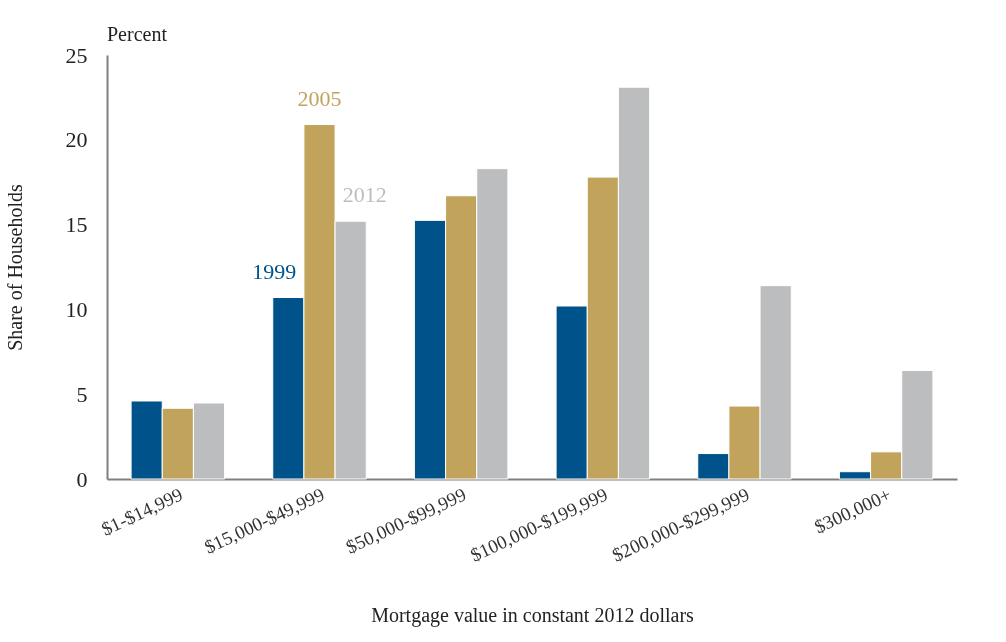 This screenshot has width=1006, height=642. What do you see at coordinates (533, 615) in the screenshot?
I see `x-axis-title: Mortgage value in constant 2012 dollars` at bounding box center [533, 615].